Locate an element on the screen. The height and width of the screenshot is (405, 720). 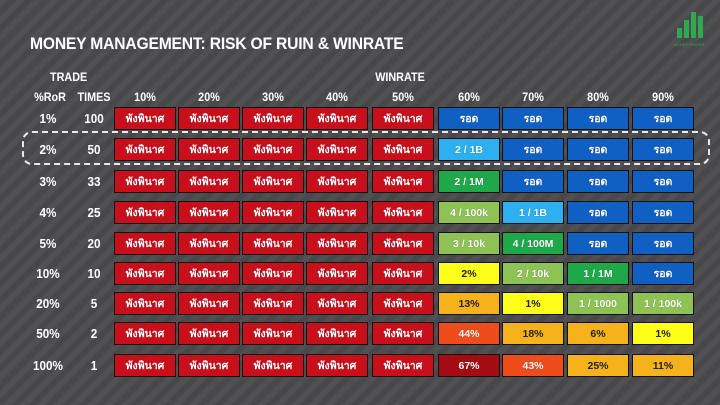
highlighted-row-outline is located at coordinates (366, 148).